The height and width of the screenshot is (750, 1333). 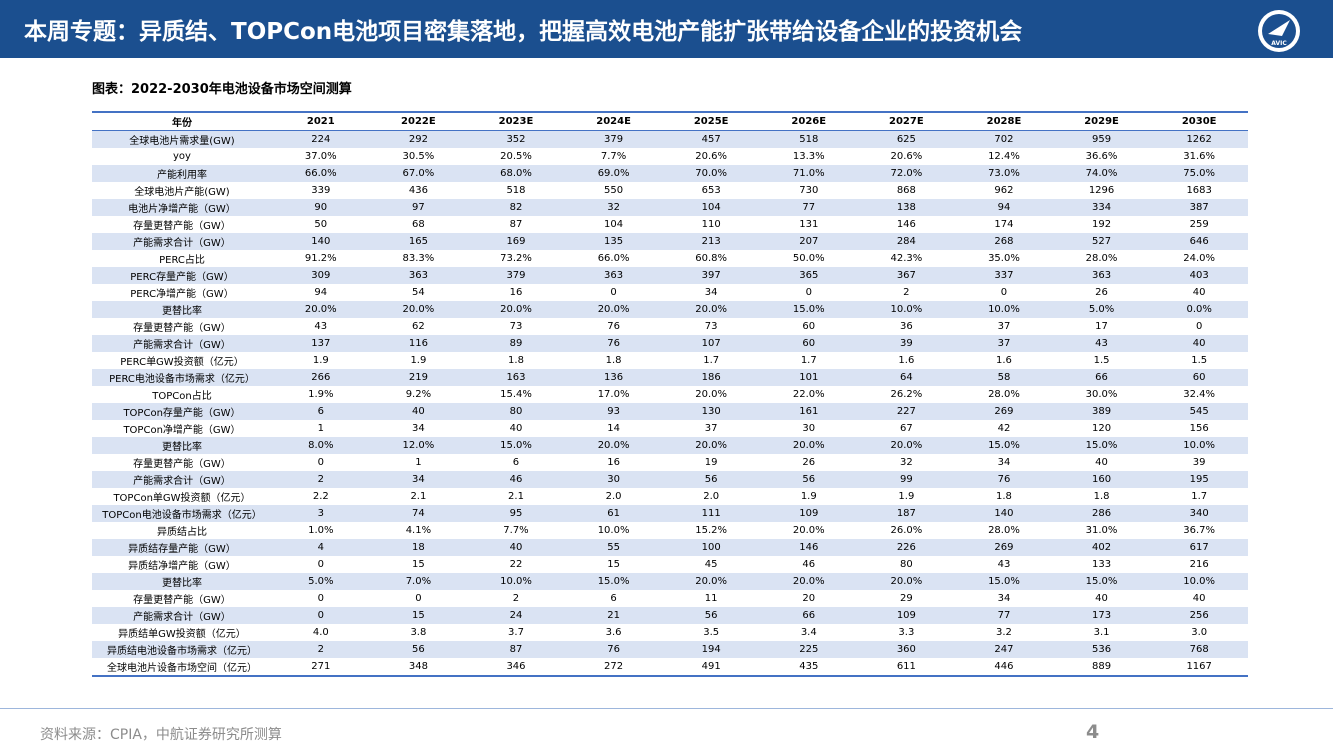 What do you see at coordinates (906, 666) in the screenshot?
I see `table-cell: 611` at bounding box center [906, 666].